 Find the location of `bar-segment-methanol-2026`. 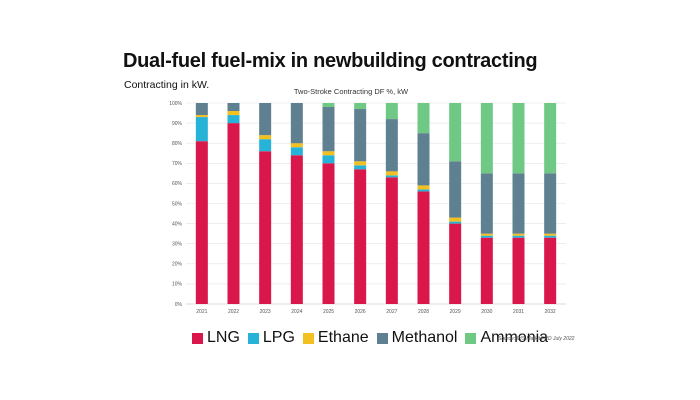

bar-segment-methanol-2026 is located at coordinates (360, 135).